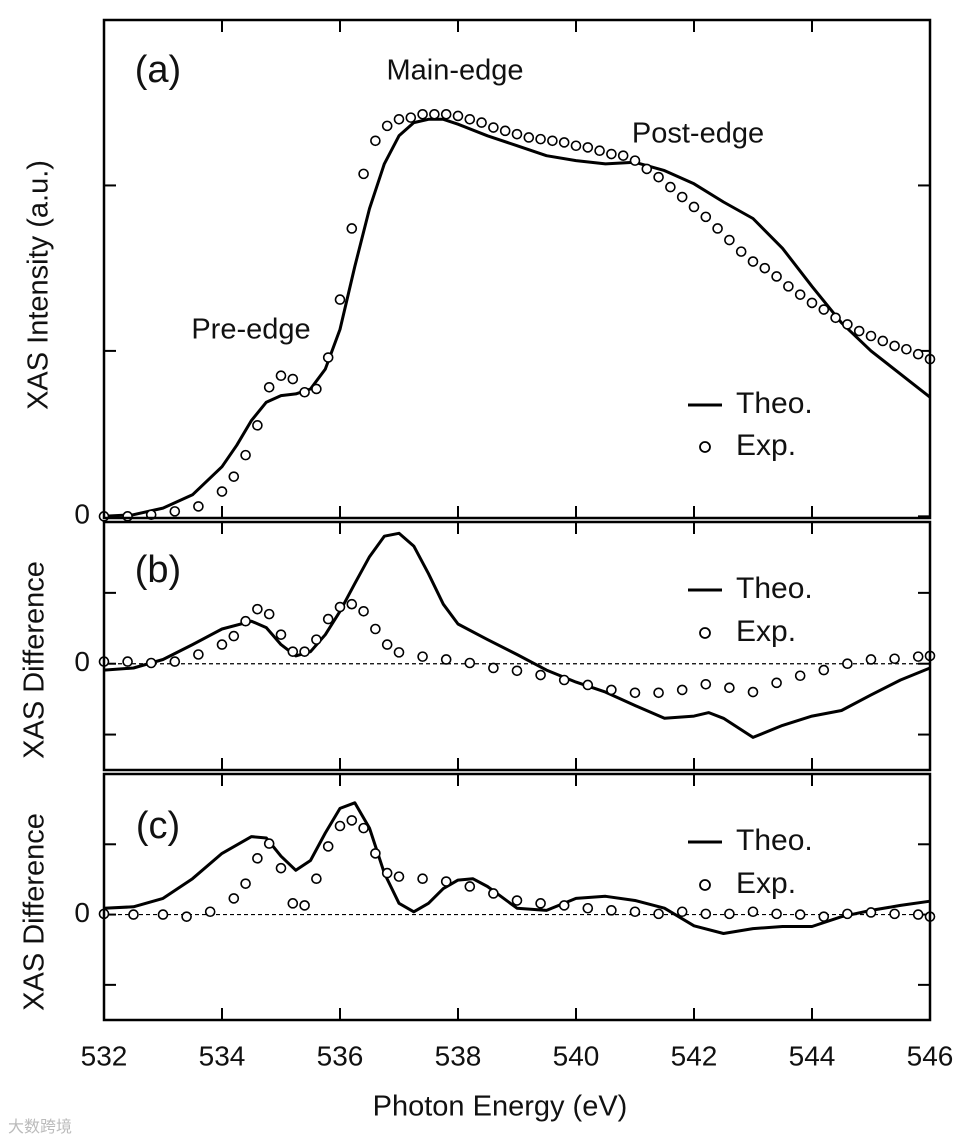 This screenshot has width=968, height=1144. I want to click on x-tick-label: 544, so click(812, 1055).